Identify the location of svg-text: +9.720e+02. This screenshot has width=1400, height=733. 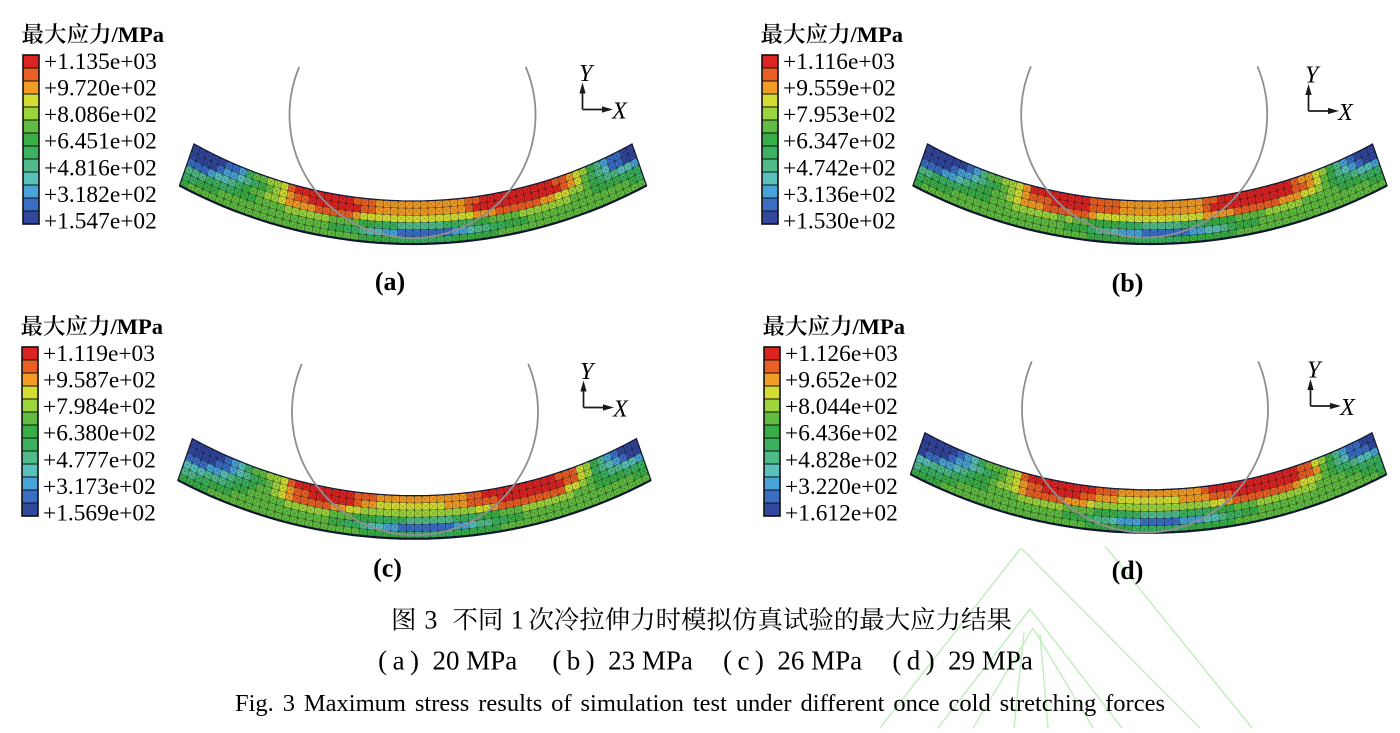
(100, 88).